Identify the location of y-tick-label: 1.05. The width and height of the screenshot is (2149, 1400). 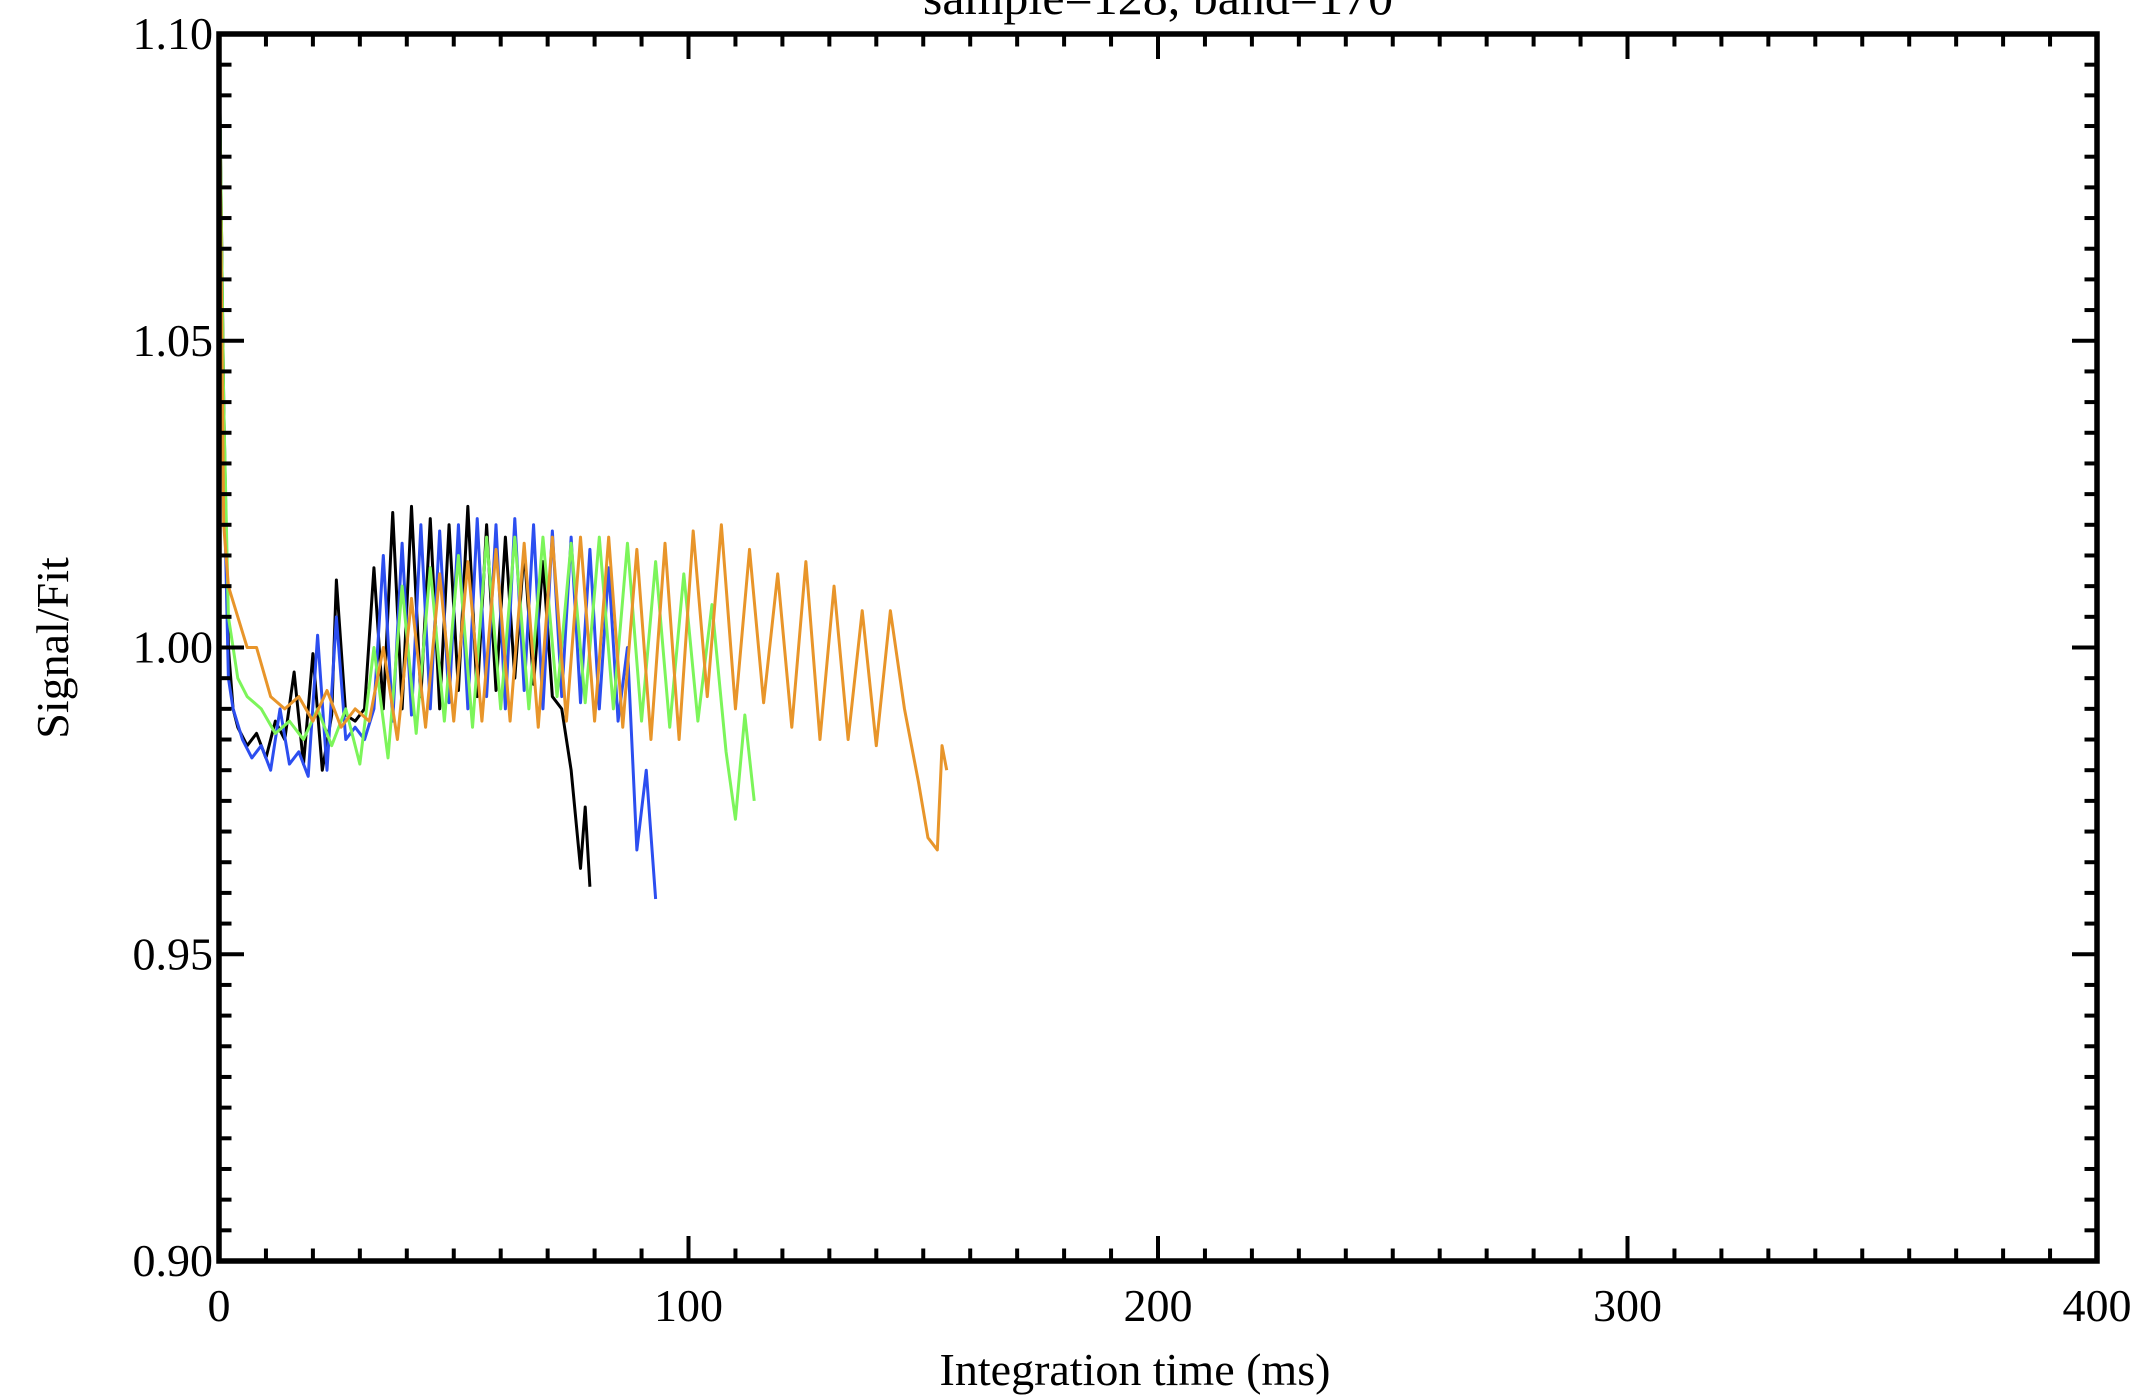
(173, 340).